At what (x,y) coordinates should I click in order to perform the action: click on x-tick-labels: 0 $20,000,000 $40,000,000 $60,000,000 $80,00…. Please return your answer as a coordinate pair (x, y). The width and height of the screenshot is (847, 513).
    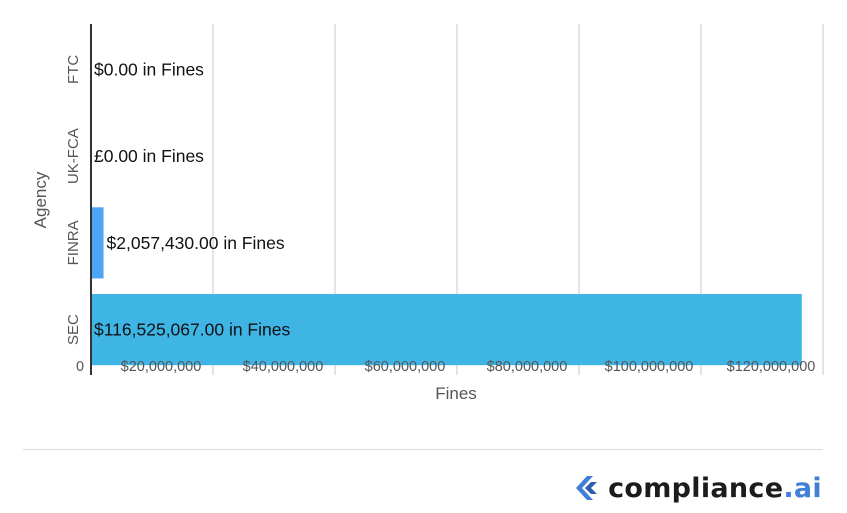
    Looking at the image, I should click on (445, 367).